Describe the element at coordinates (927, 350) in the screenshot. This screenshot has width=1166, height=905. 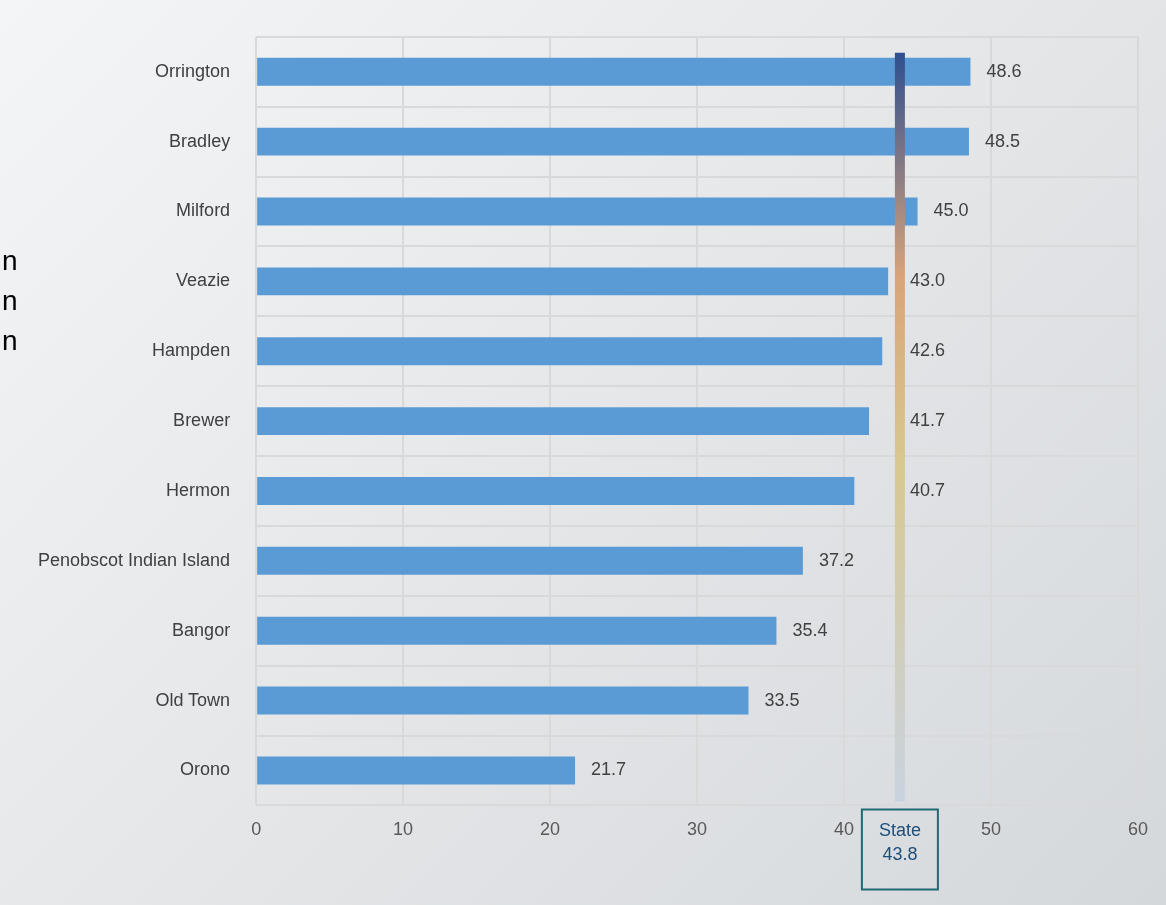
I see `data-label: 42.6` at that location.